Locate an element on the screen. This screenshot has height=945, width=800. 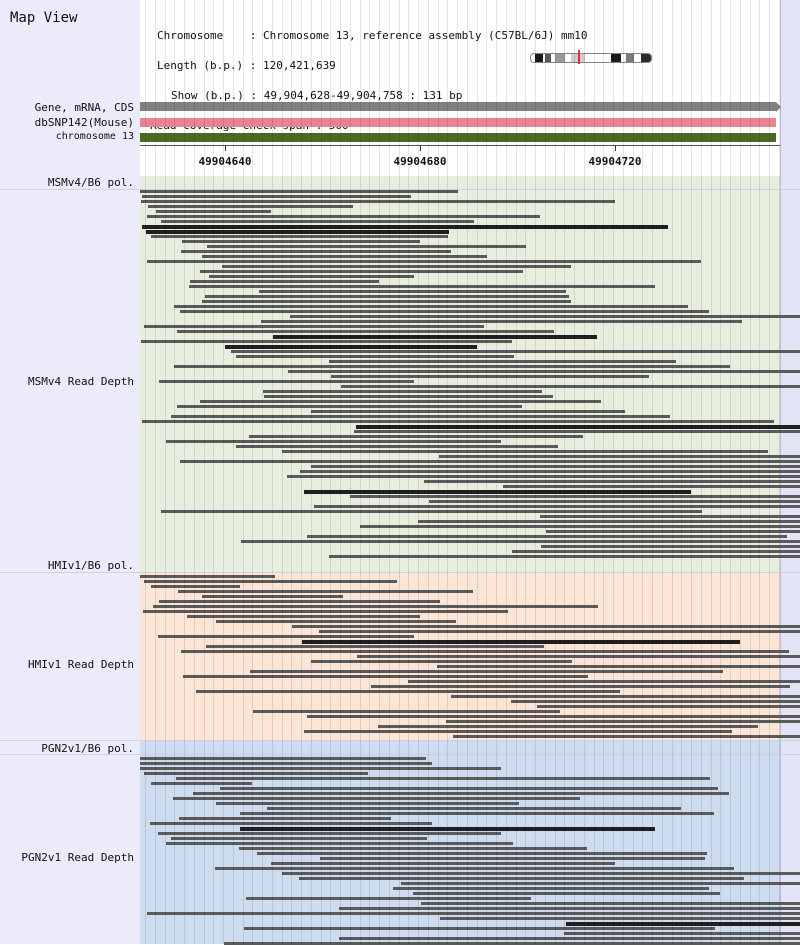
chromosome-track-bar is located at coordinates (458, 137).